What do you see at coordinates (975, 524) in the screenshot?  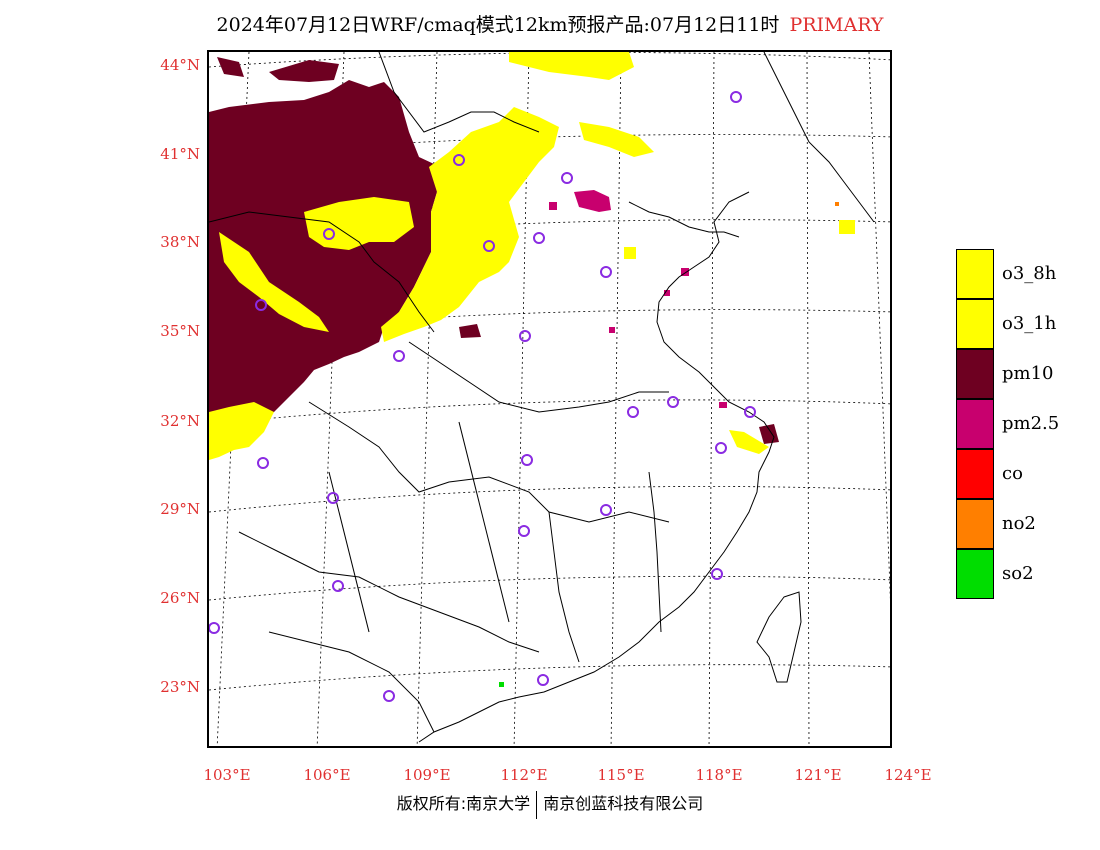 I see `legend-swatch-no2` at bounding box center [975, 524].